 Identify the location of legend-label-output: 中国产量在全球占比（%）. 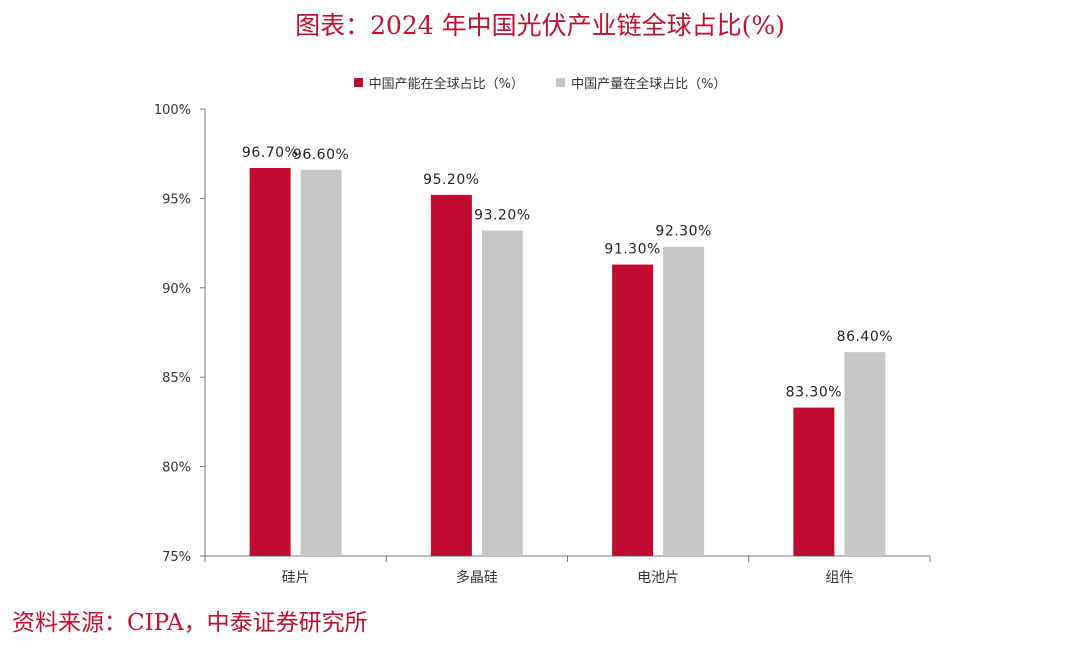
(649, 84).